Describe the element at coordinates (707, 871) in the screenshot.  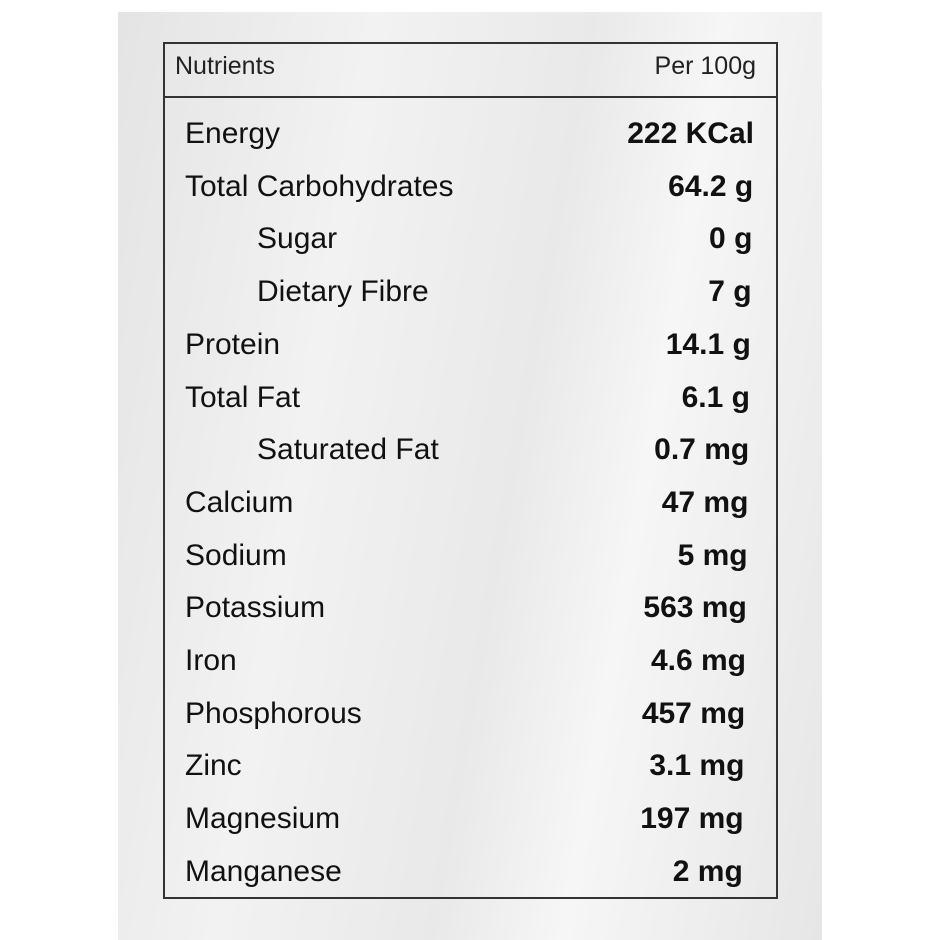
I see `nutrient-value: 2 mg` at that location.